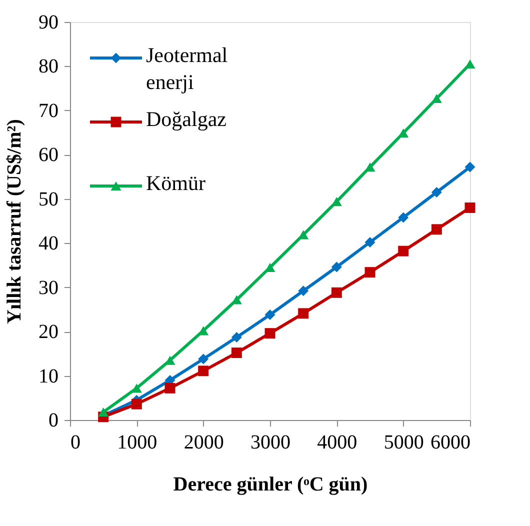  I want to click on x-tick-label: 1000, so click(137, 443).